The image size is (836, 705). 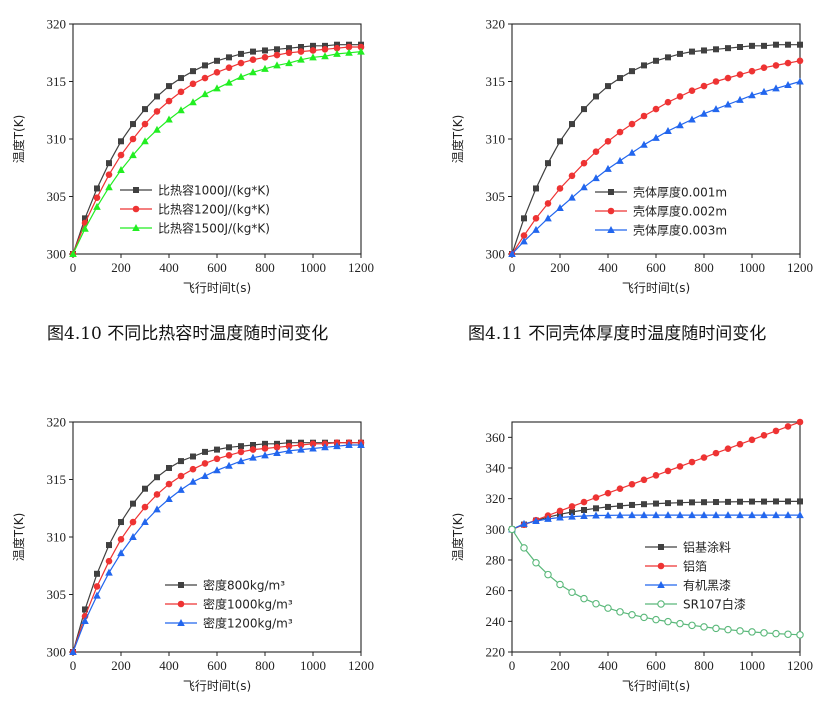 What do you see at coordinates (608, 267) in the screenshot?
I see `x-tick-label: 400` at bounding box center [608, 267].